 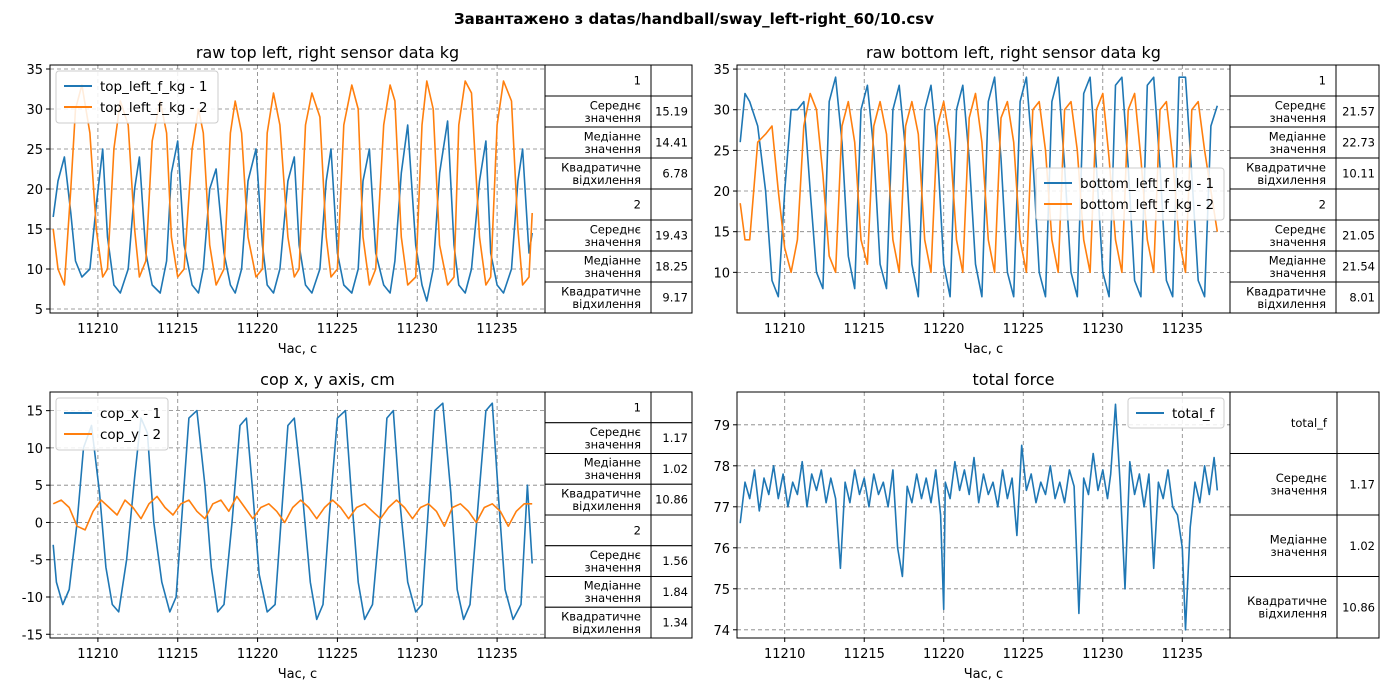 What do you see at coordinates (721, 426) in the screenshot?
I see `y-tick-label: 79` at bounding box center [721, 426].